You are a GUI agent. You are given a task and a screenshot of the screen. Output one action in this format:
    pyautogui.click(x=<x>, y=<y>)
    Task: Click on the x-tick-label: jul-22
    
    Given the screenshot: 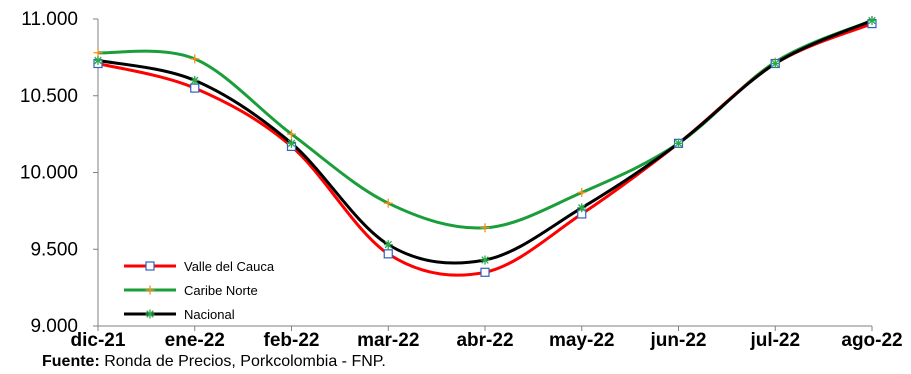 What is the action you would take?
    pyautogui.click(x=774, y=340)
    